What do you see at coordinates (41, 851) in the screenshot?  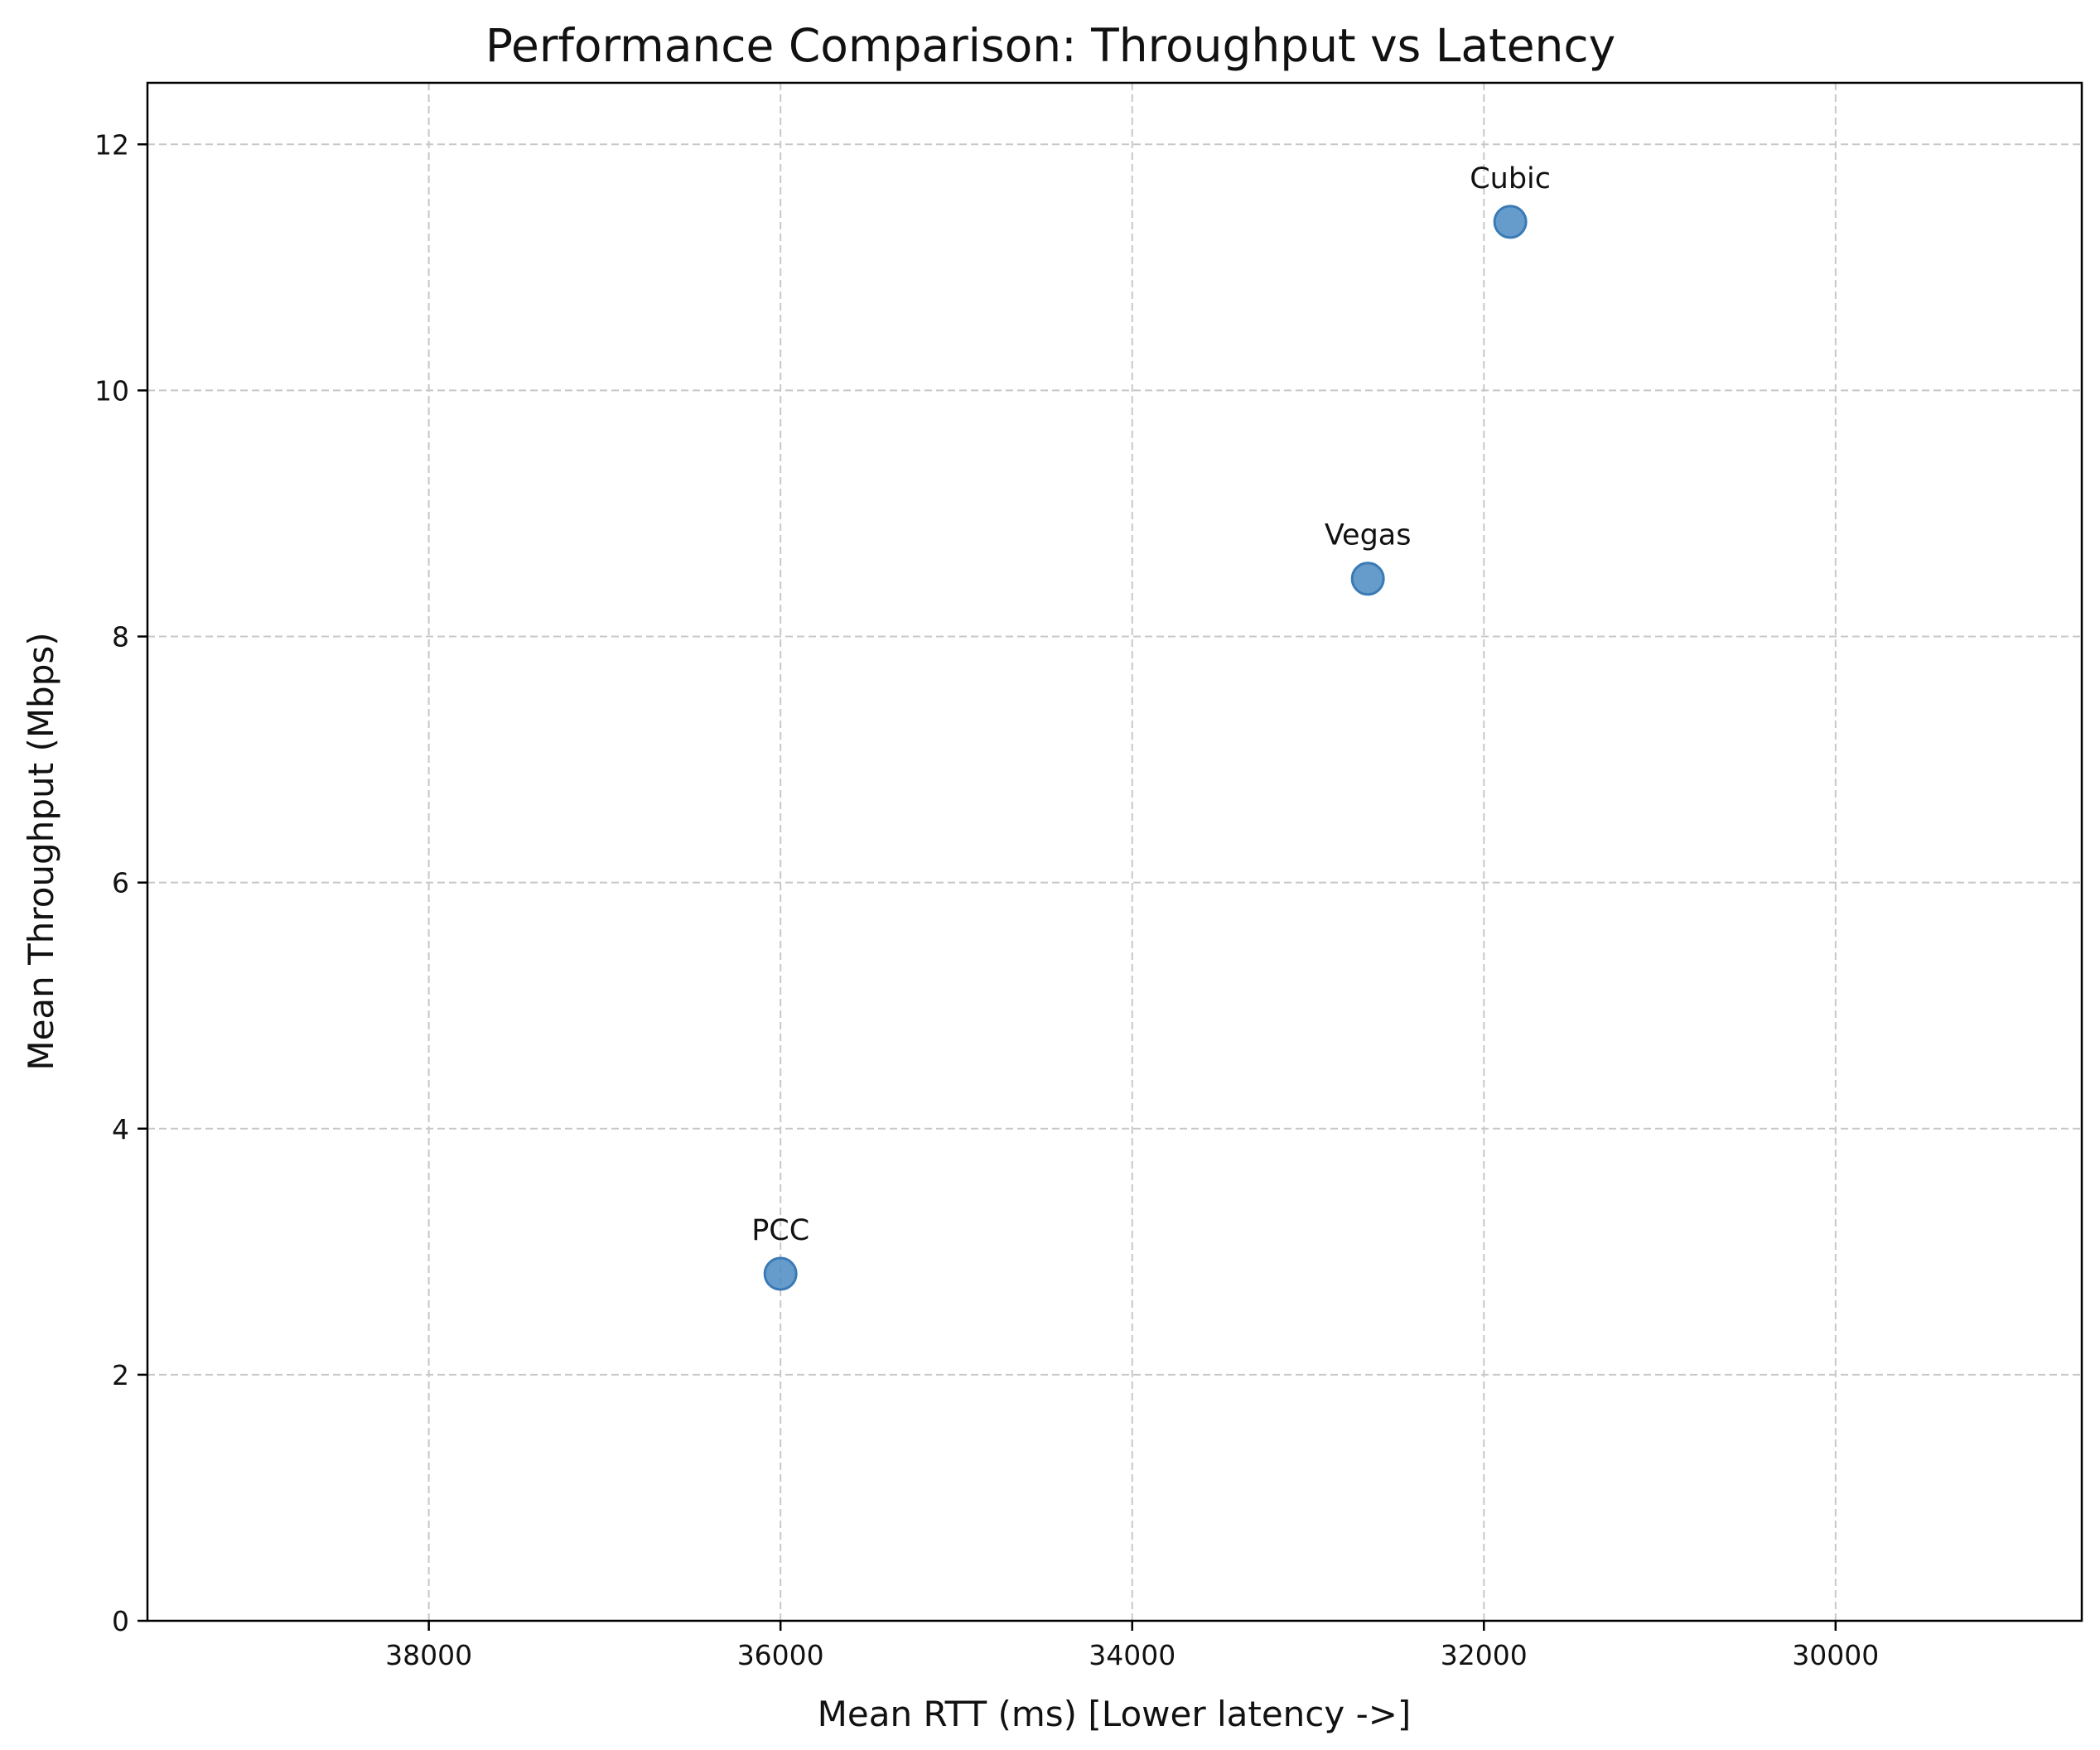 I see `y-axis-label: Mean Throughput (Mbps)` at bounding box center [41, 851].